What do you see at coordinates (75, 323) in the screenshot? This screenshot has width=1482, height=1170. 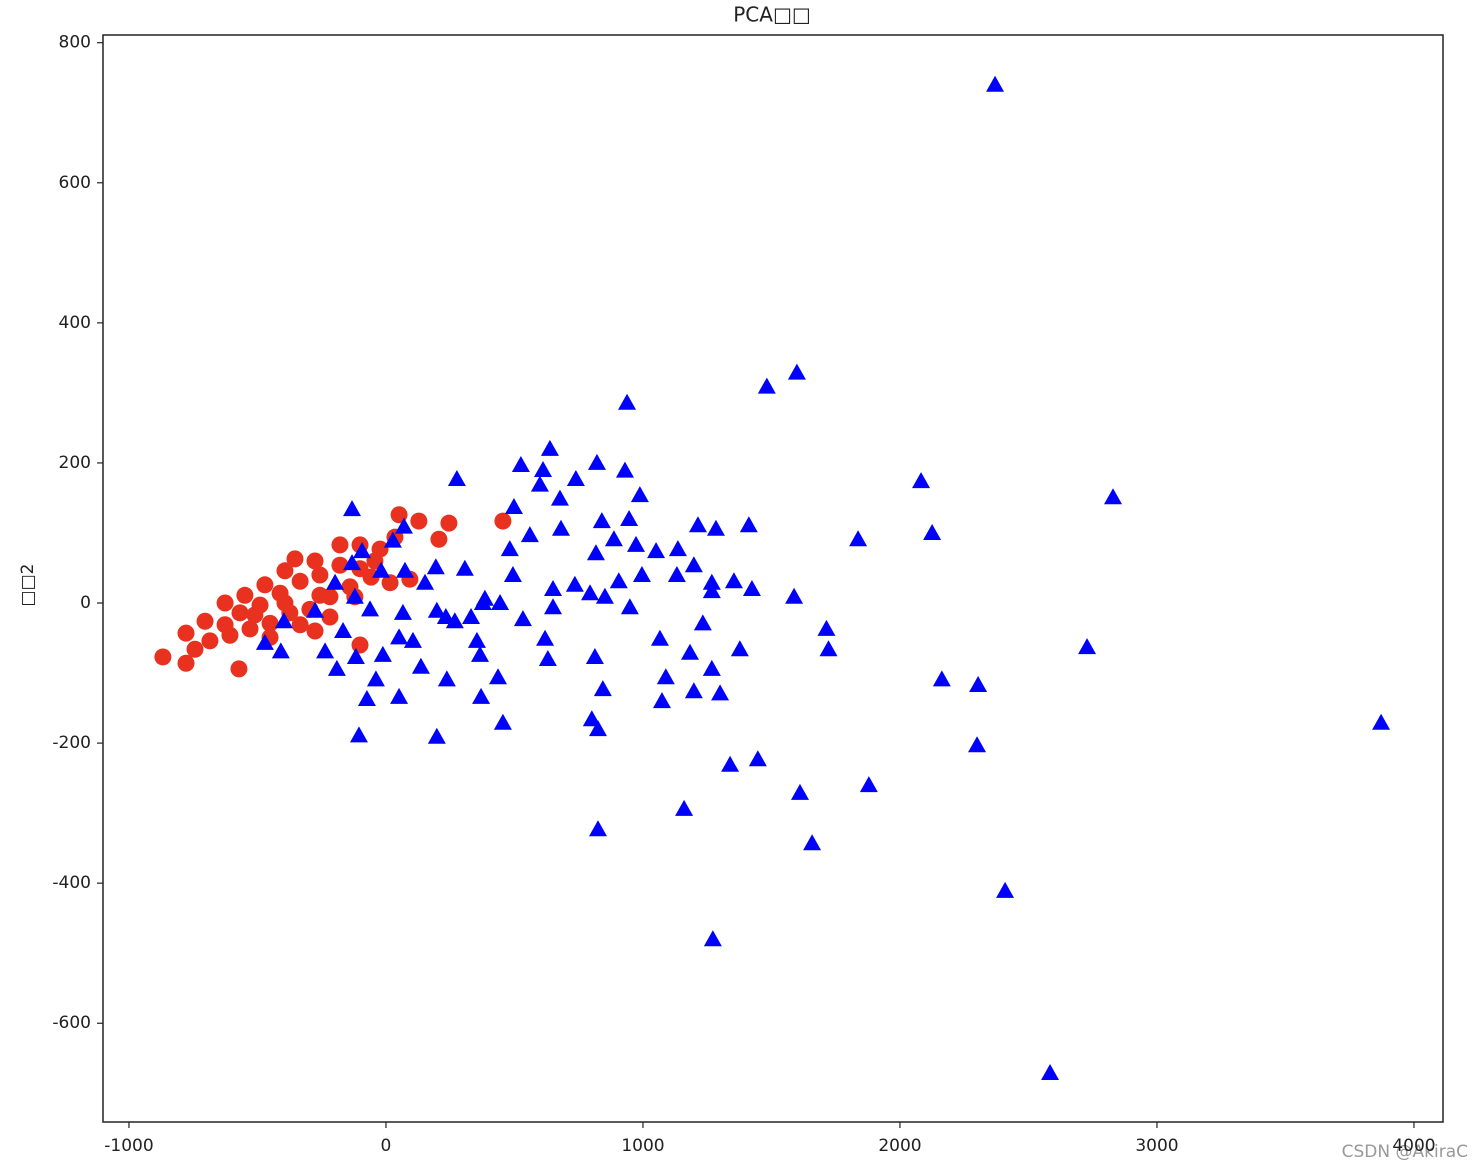 I see `y-tick-label: 400` at bounding box center [75, 323].